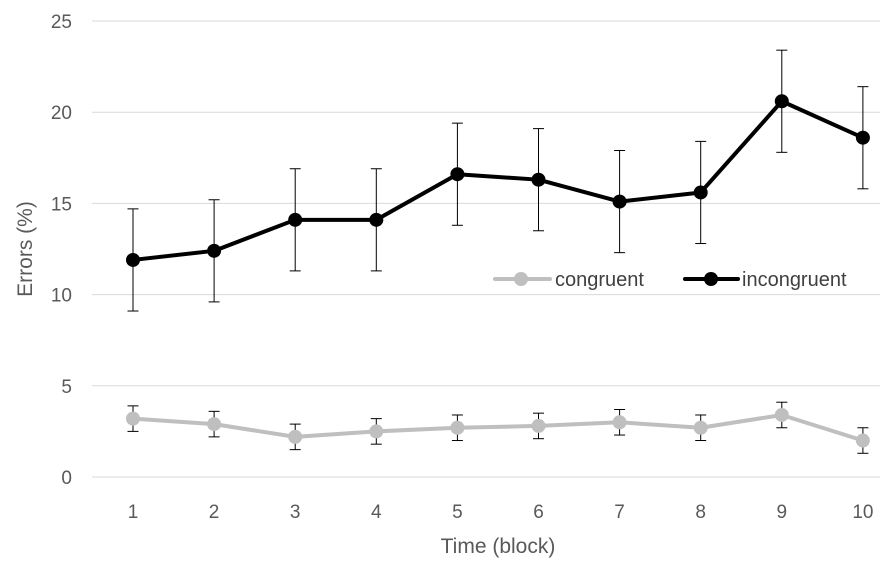 This screenshot has width=889, height=562. What do you see at coordinates (794, 280) in the screenshot?
I see `legend-label: incongruent` at bounding box center [794, 280].